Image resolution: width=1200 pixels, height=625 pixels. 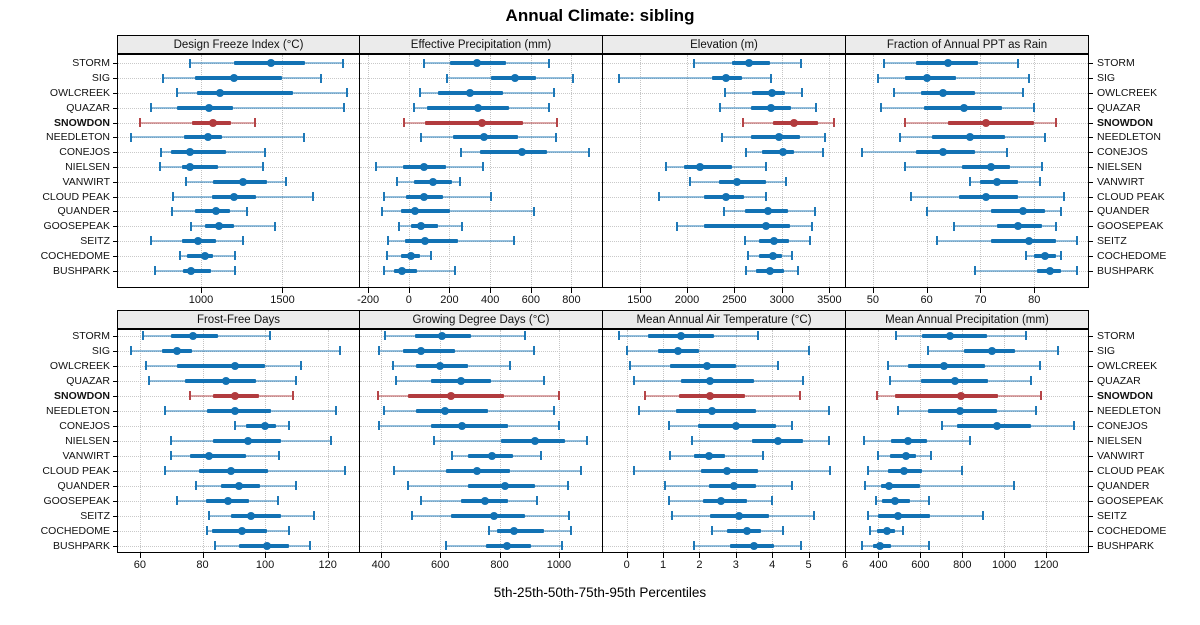 I want to click on station-label-right: STORM, so click(x=1116, y=335).